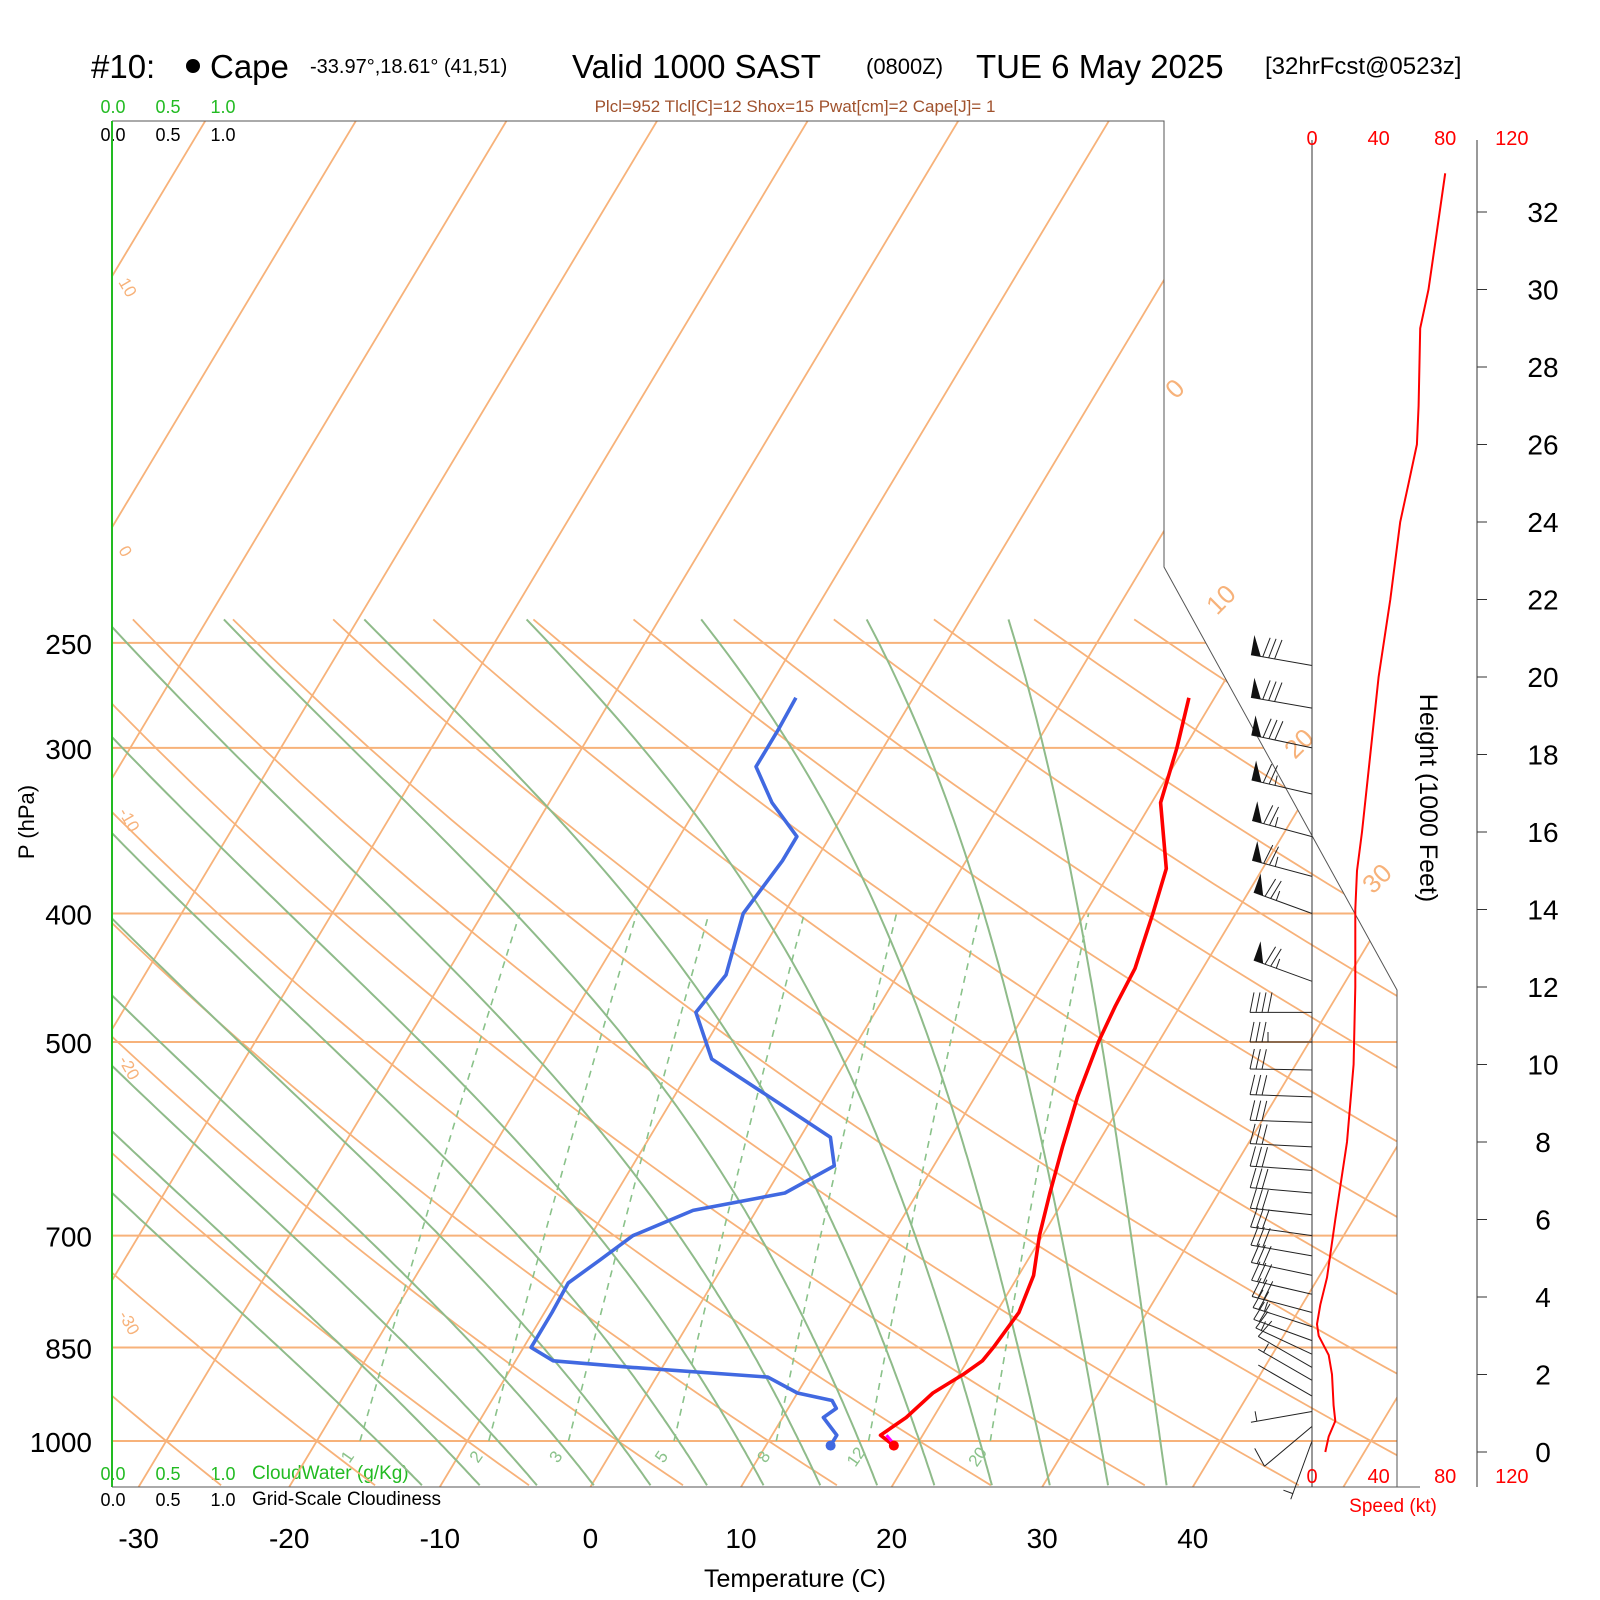 This screenshot has width=1600, height=1600. Describe the element at coordinates (1543, 1452) in the screenshot. I see `height-tick-label: 0` at that location.